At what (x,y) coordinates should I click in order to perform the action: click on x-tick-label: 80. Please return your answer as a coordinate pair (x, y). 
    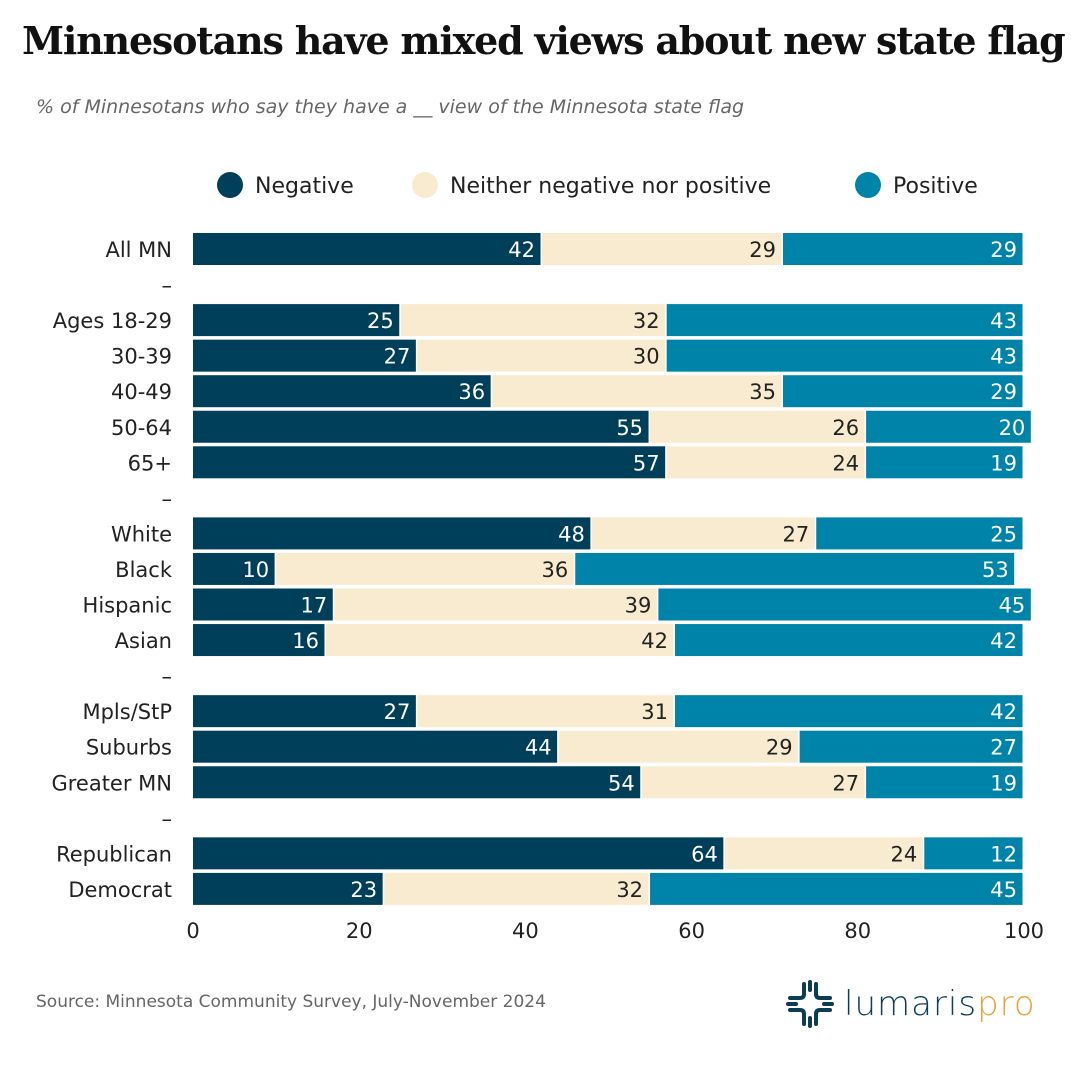
    Looking at the image, I should click on (857, 931).